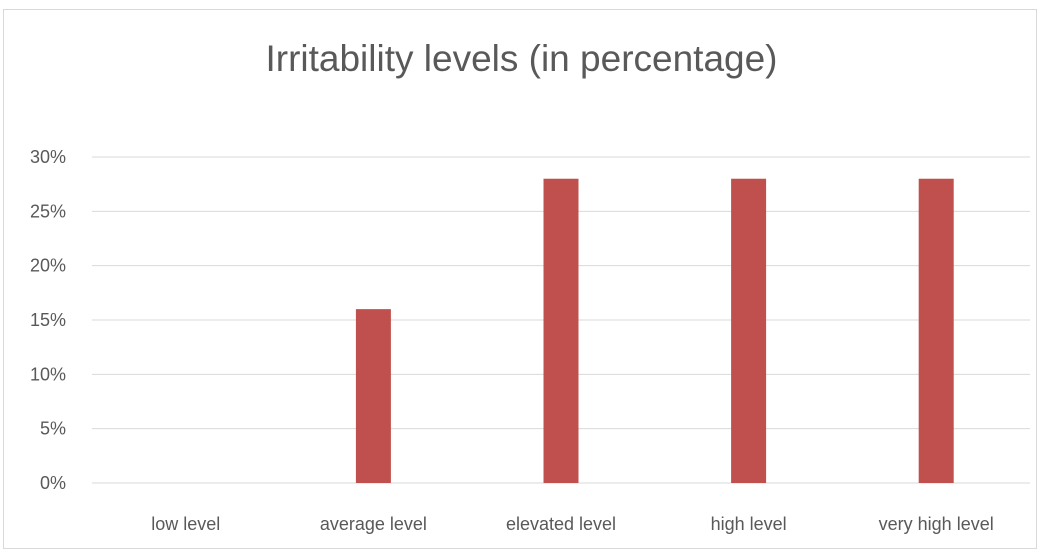  I want to click on y-tick-label: 5%, so click(53, 429).